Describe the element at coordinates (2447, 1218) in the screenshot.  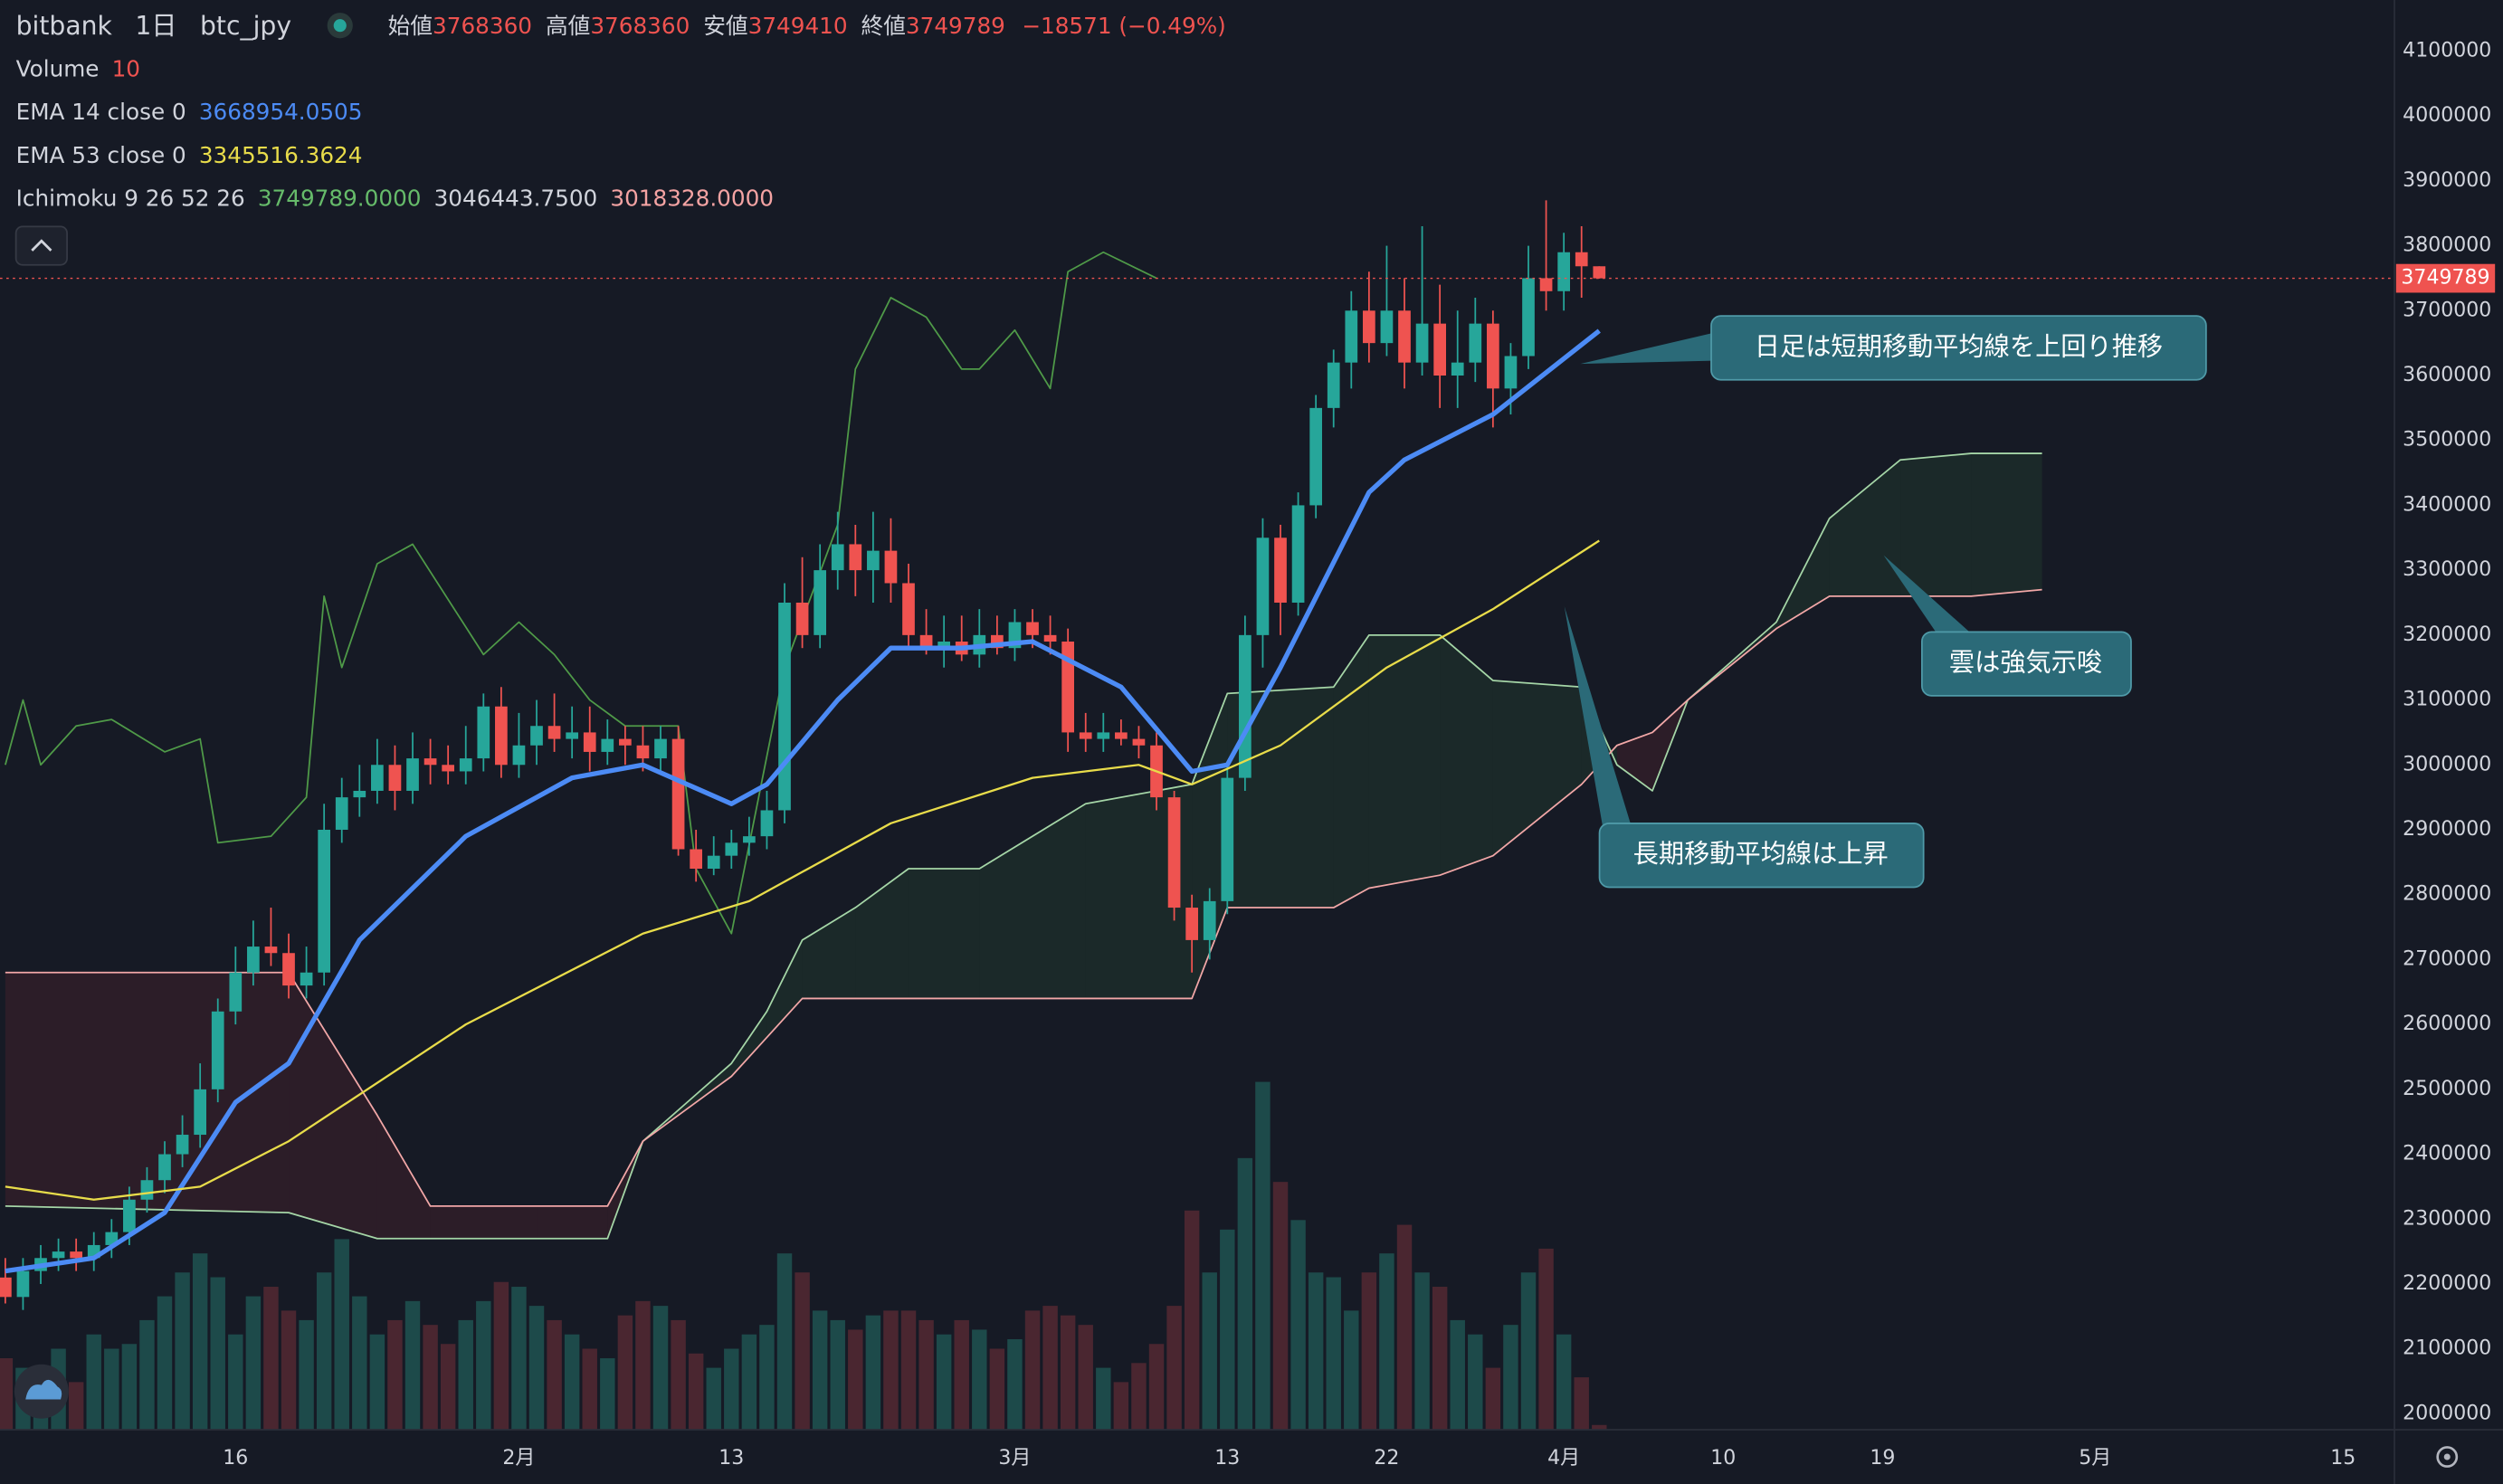
I see `y-tick-label: 2300000` at that location.